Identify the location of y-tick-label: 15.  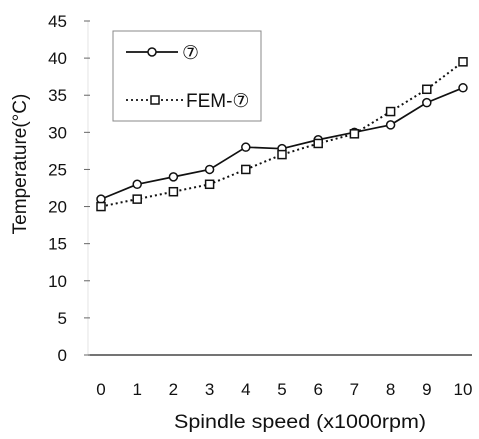
(57, 244).